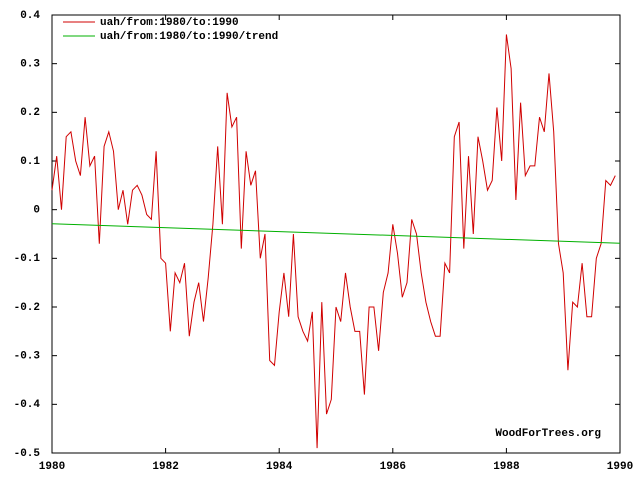 This screenshot has height=480, width=640. I want to click on y-tick-label: 0.3, so click(30, 65).